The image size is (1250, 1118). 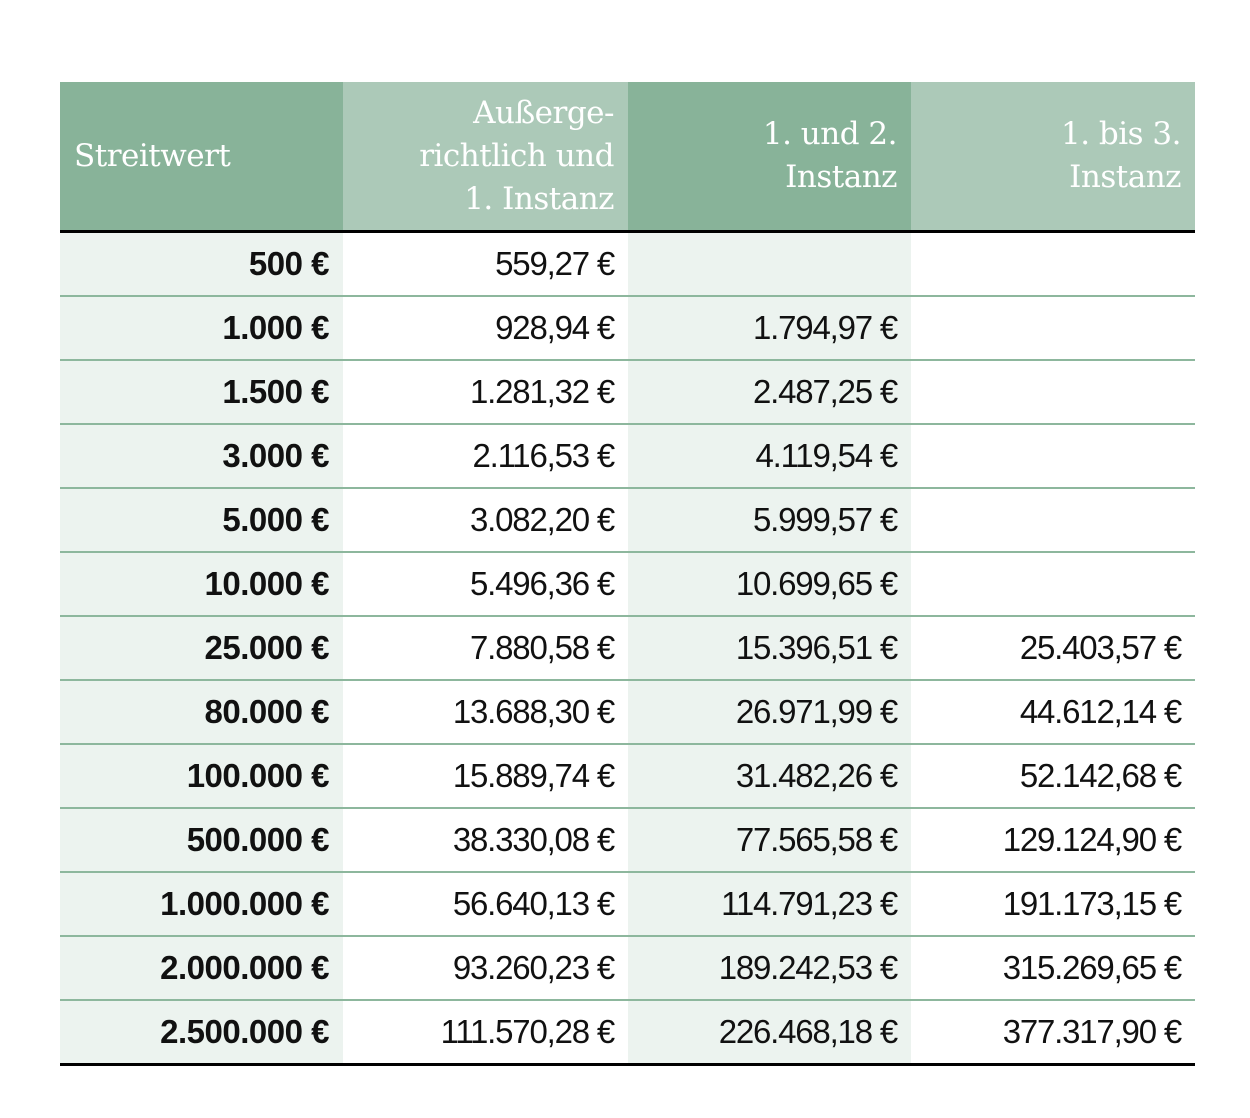 I want to click on table-row: 5.000 €3.082,20 €5.999,57 €, so click(x=627, y=520).